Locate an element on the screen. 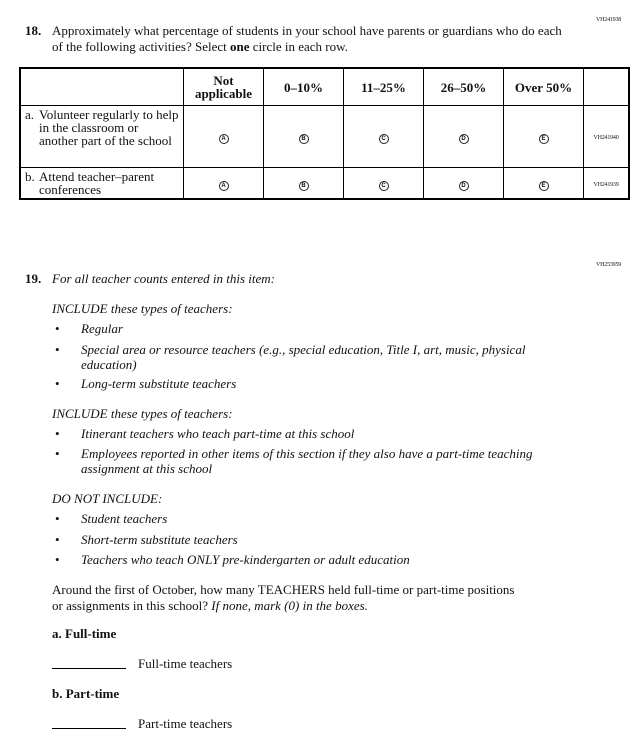 This screenshot has width=634, height=739. item-code: VH241938 is located at coordinates (609, 20).